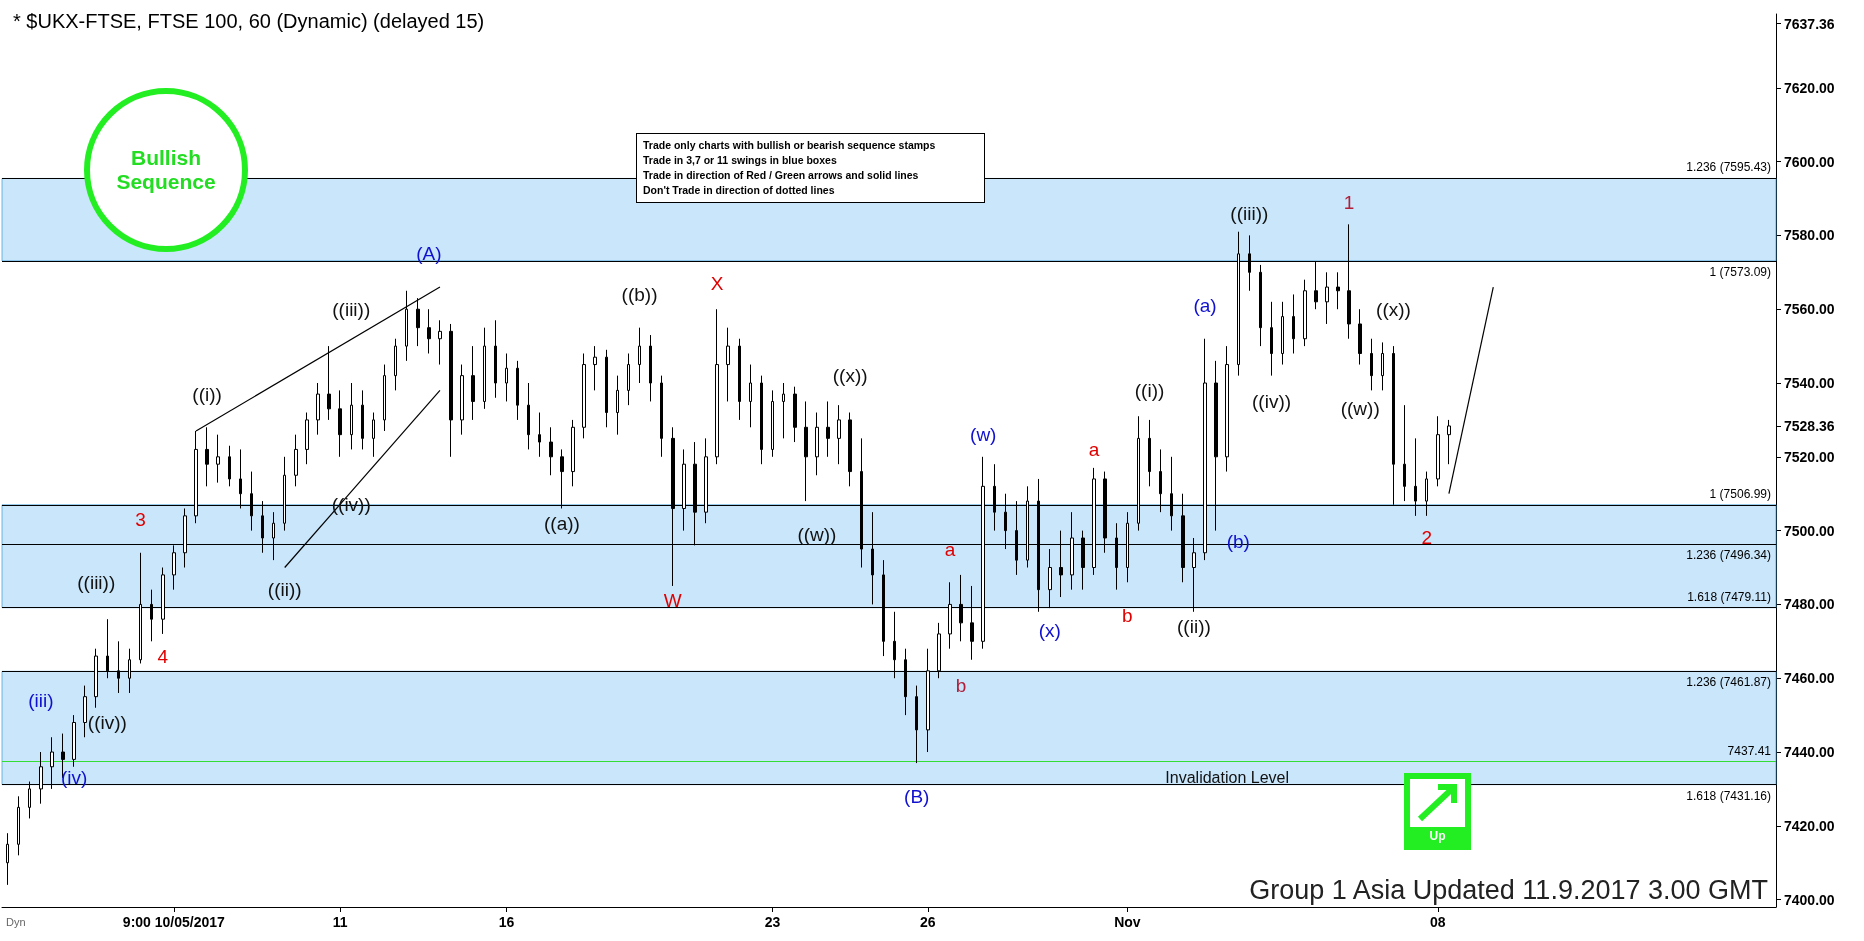 The image size is (1864, 941). I want to click on ref-line-label: 7437.41, so click(1749, 750).